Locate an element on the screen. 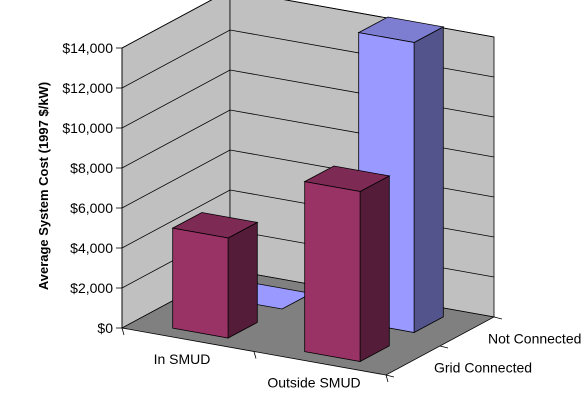 The width and height of the screenshot is (588, 396). y-tick-label: $4,000 is located at coordinates (91, 248).